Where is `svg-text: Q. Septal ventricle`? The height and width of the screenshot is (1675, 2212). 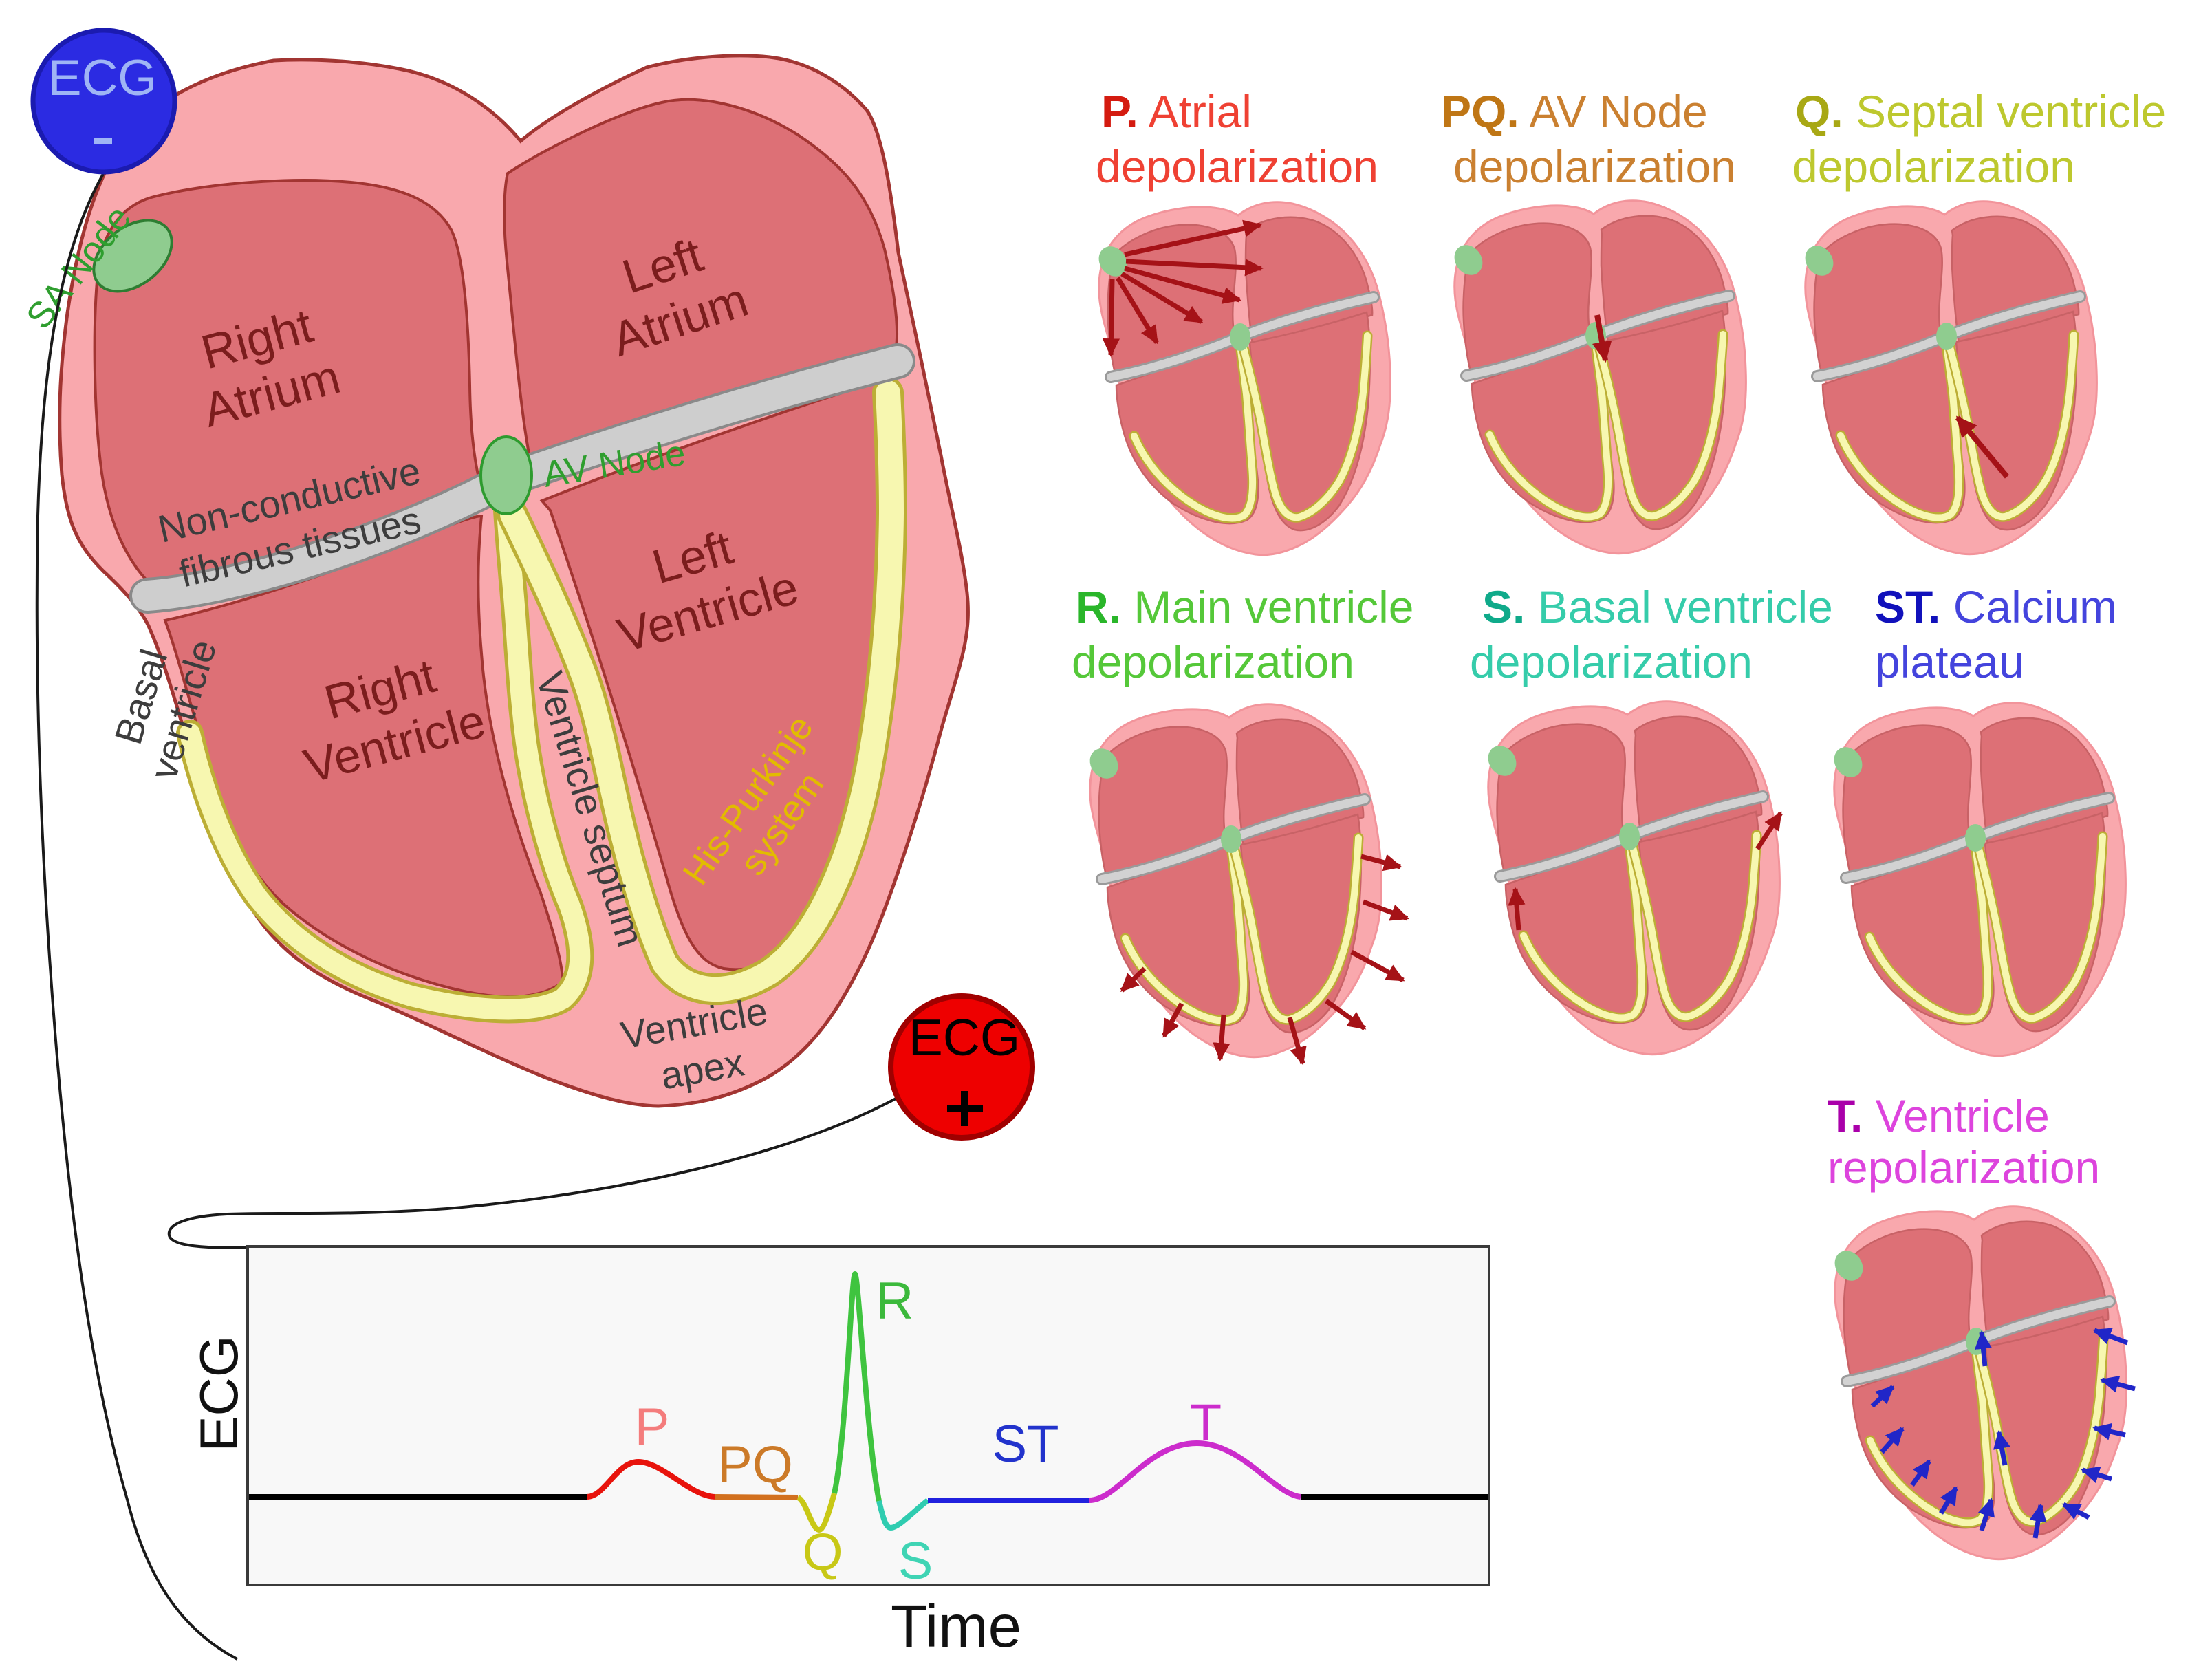 svg-text: Q. Septal ventricle is located at coordinates (1980, 112).